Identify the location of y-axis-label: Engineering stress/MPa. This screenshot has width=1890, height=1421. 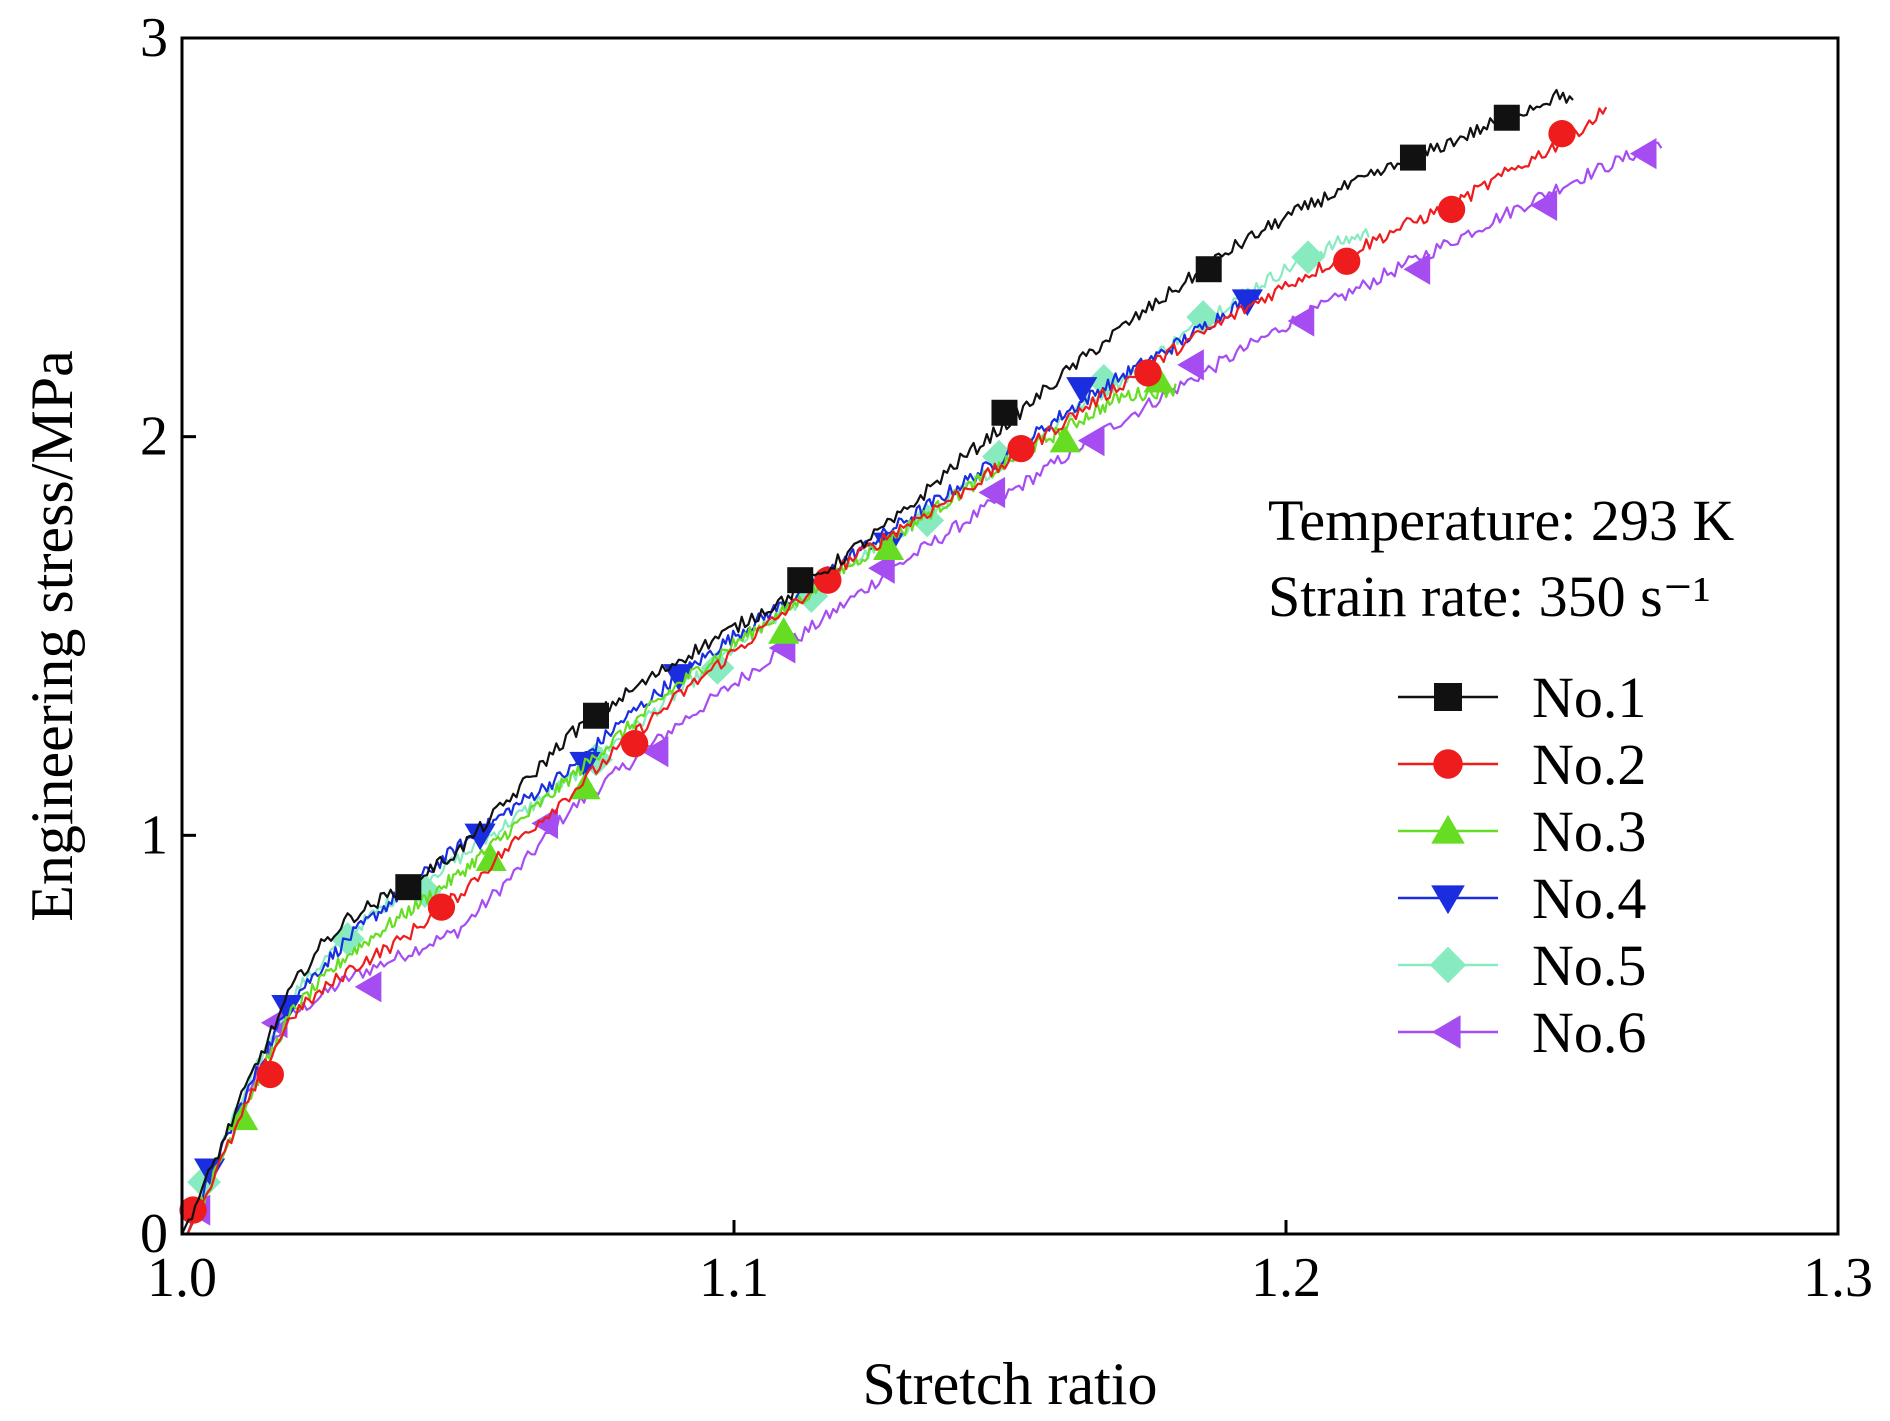
(52, 636).